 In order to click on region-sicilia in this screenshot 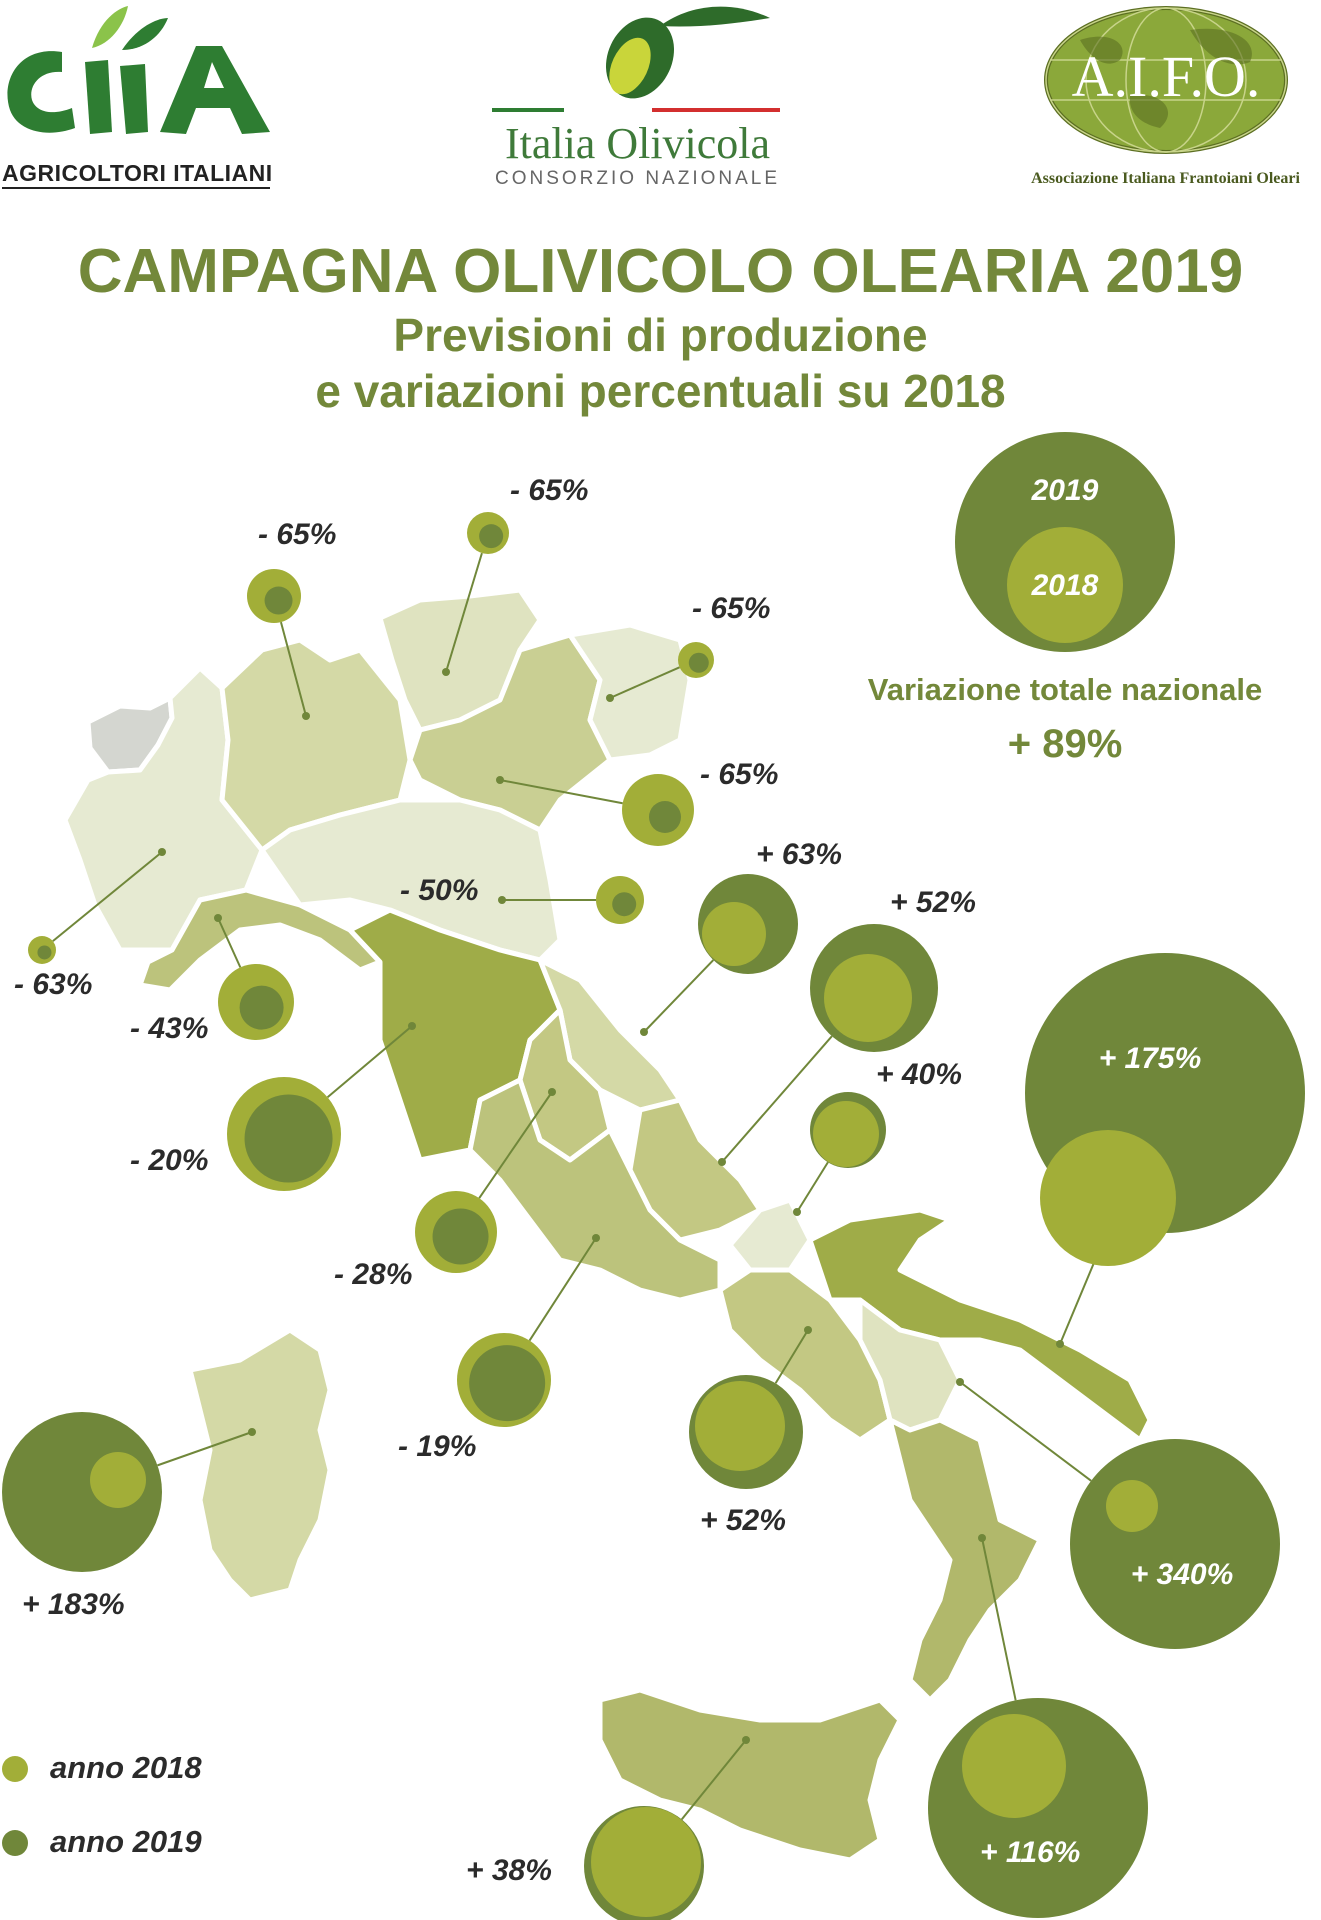, I will do `click(750, 1775)`.